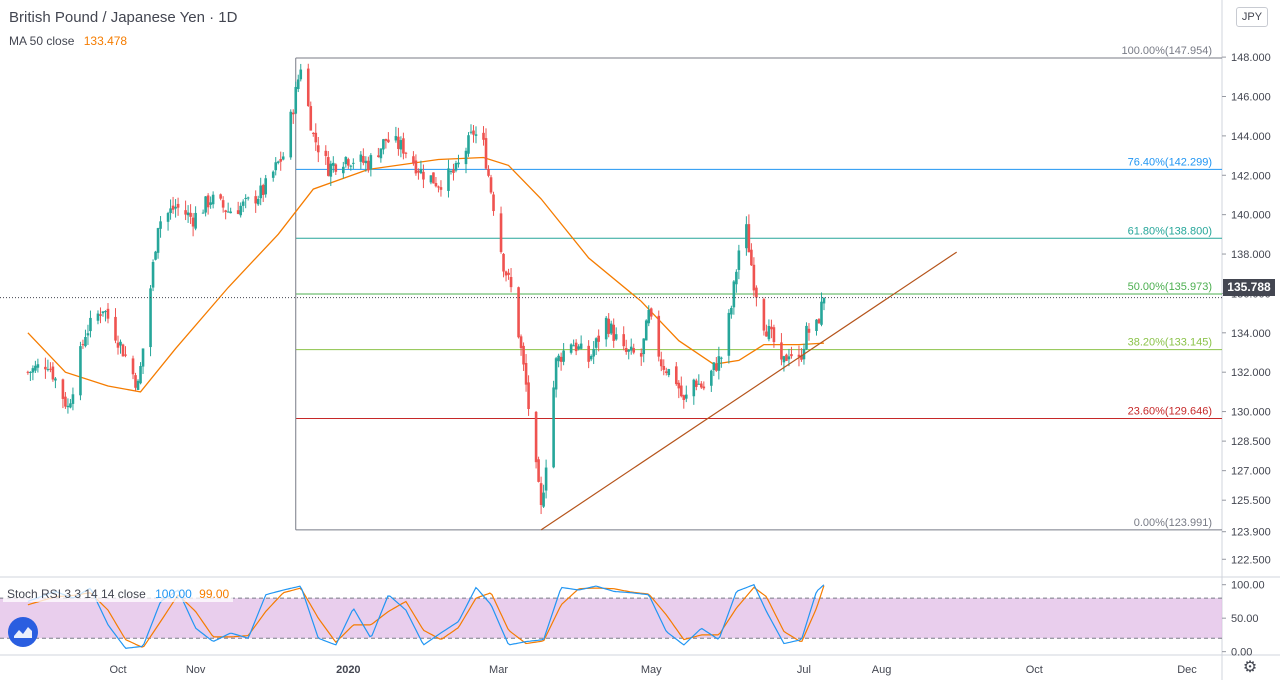  Describe the element at coordinates (804, 670) in the screenshot. I see `time-tick-label: Jul` at that location.